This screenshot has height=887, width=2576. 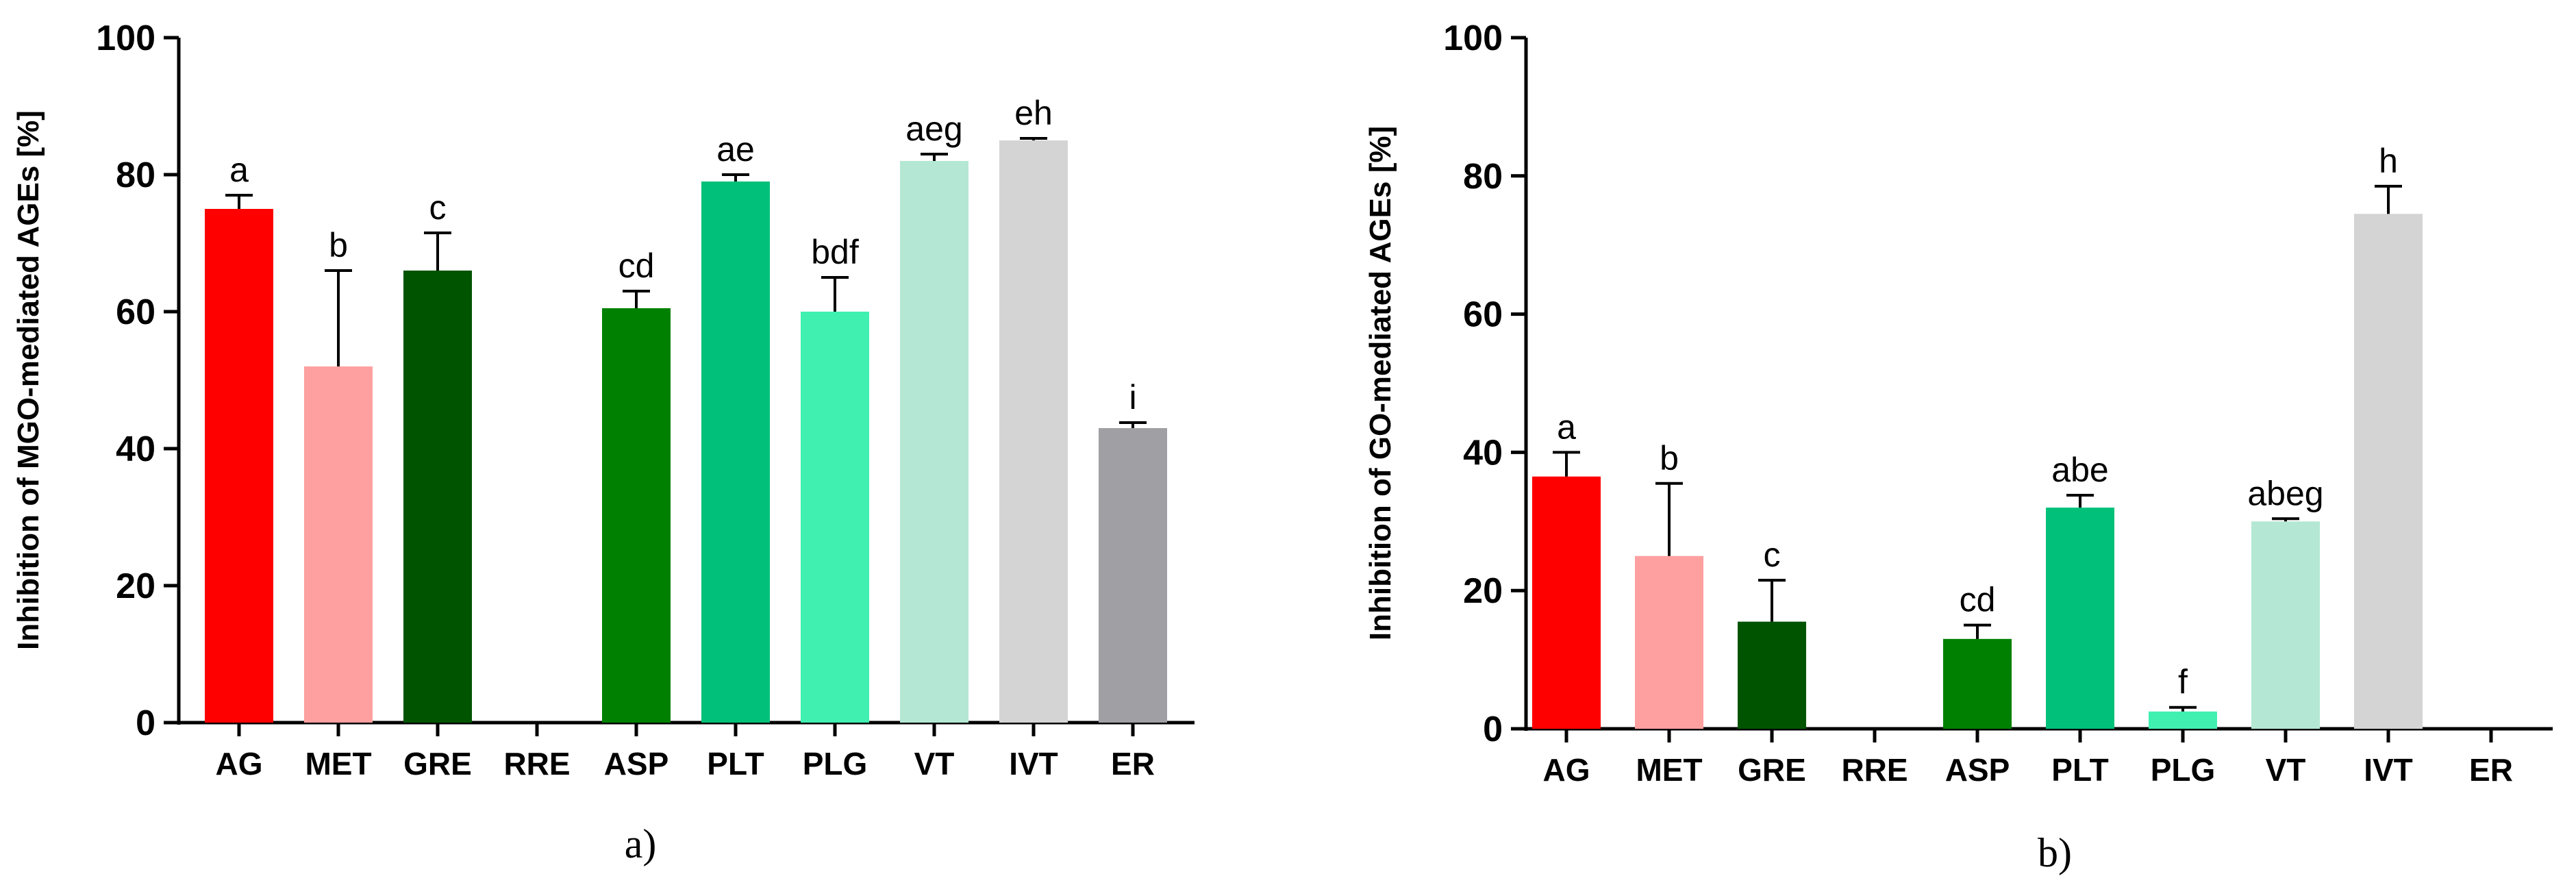 What do you see at coordinates (1380, 383) in the screenshot?
I see `y-axis-title: Inhibition of GO-mediated AGEs [%]` at bounding box center [1380, 383].